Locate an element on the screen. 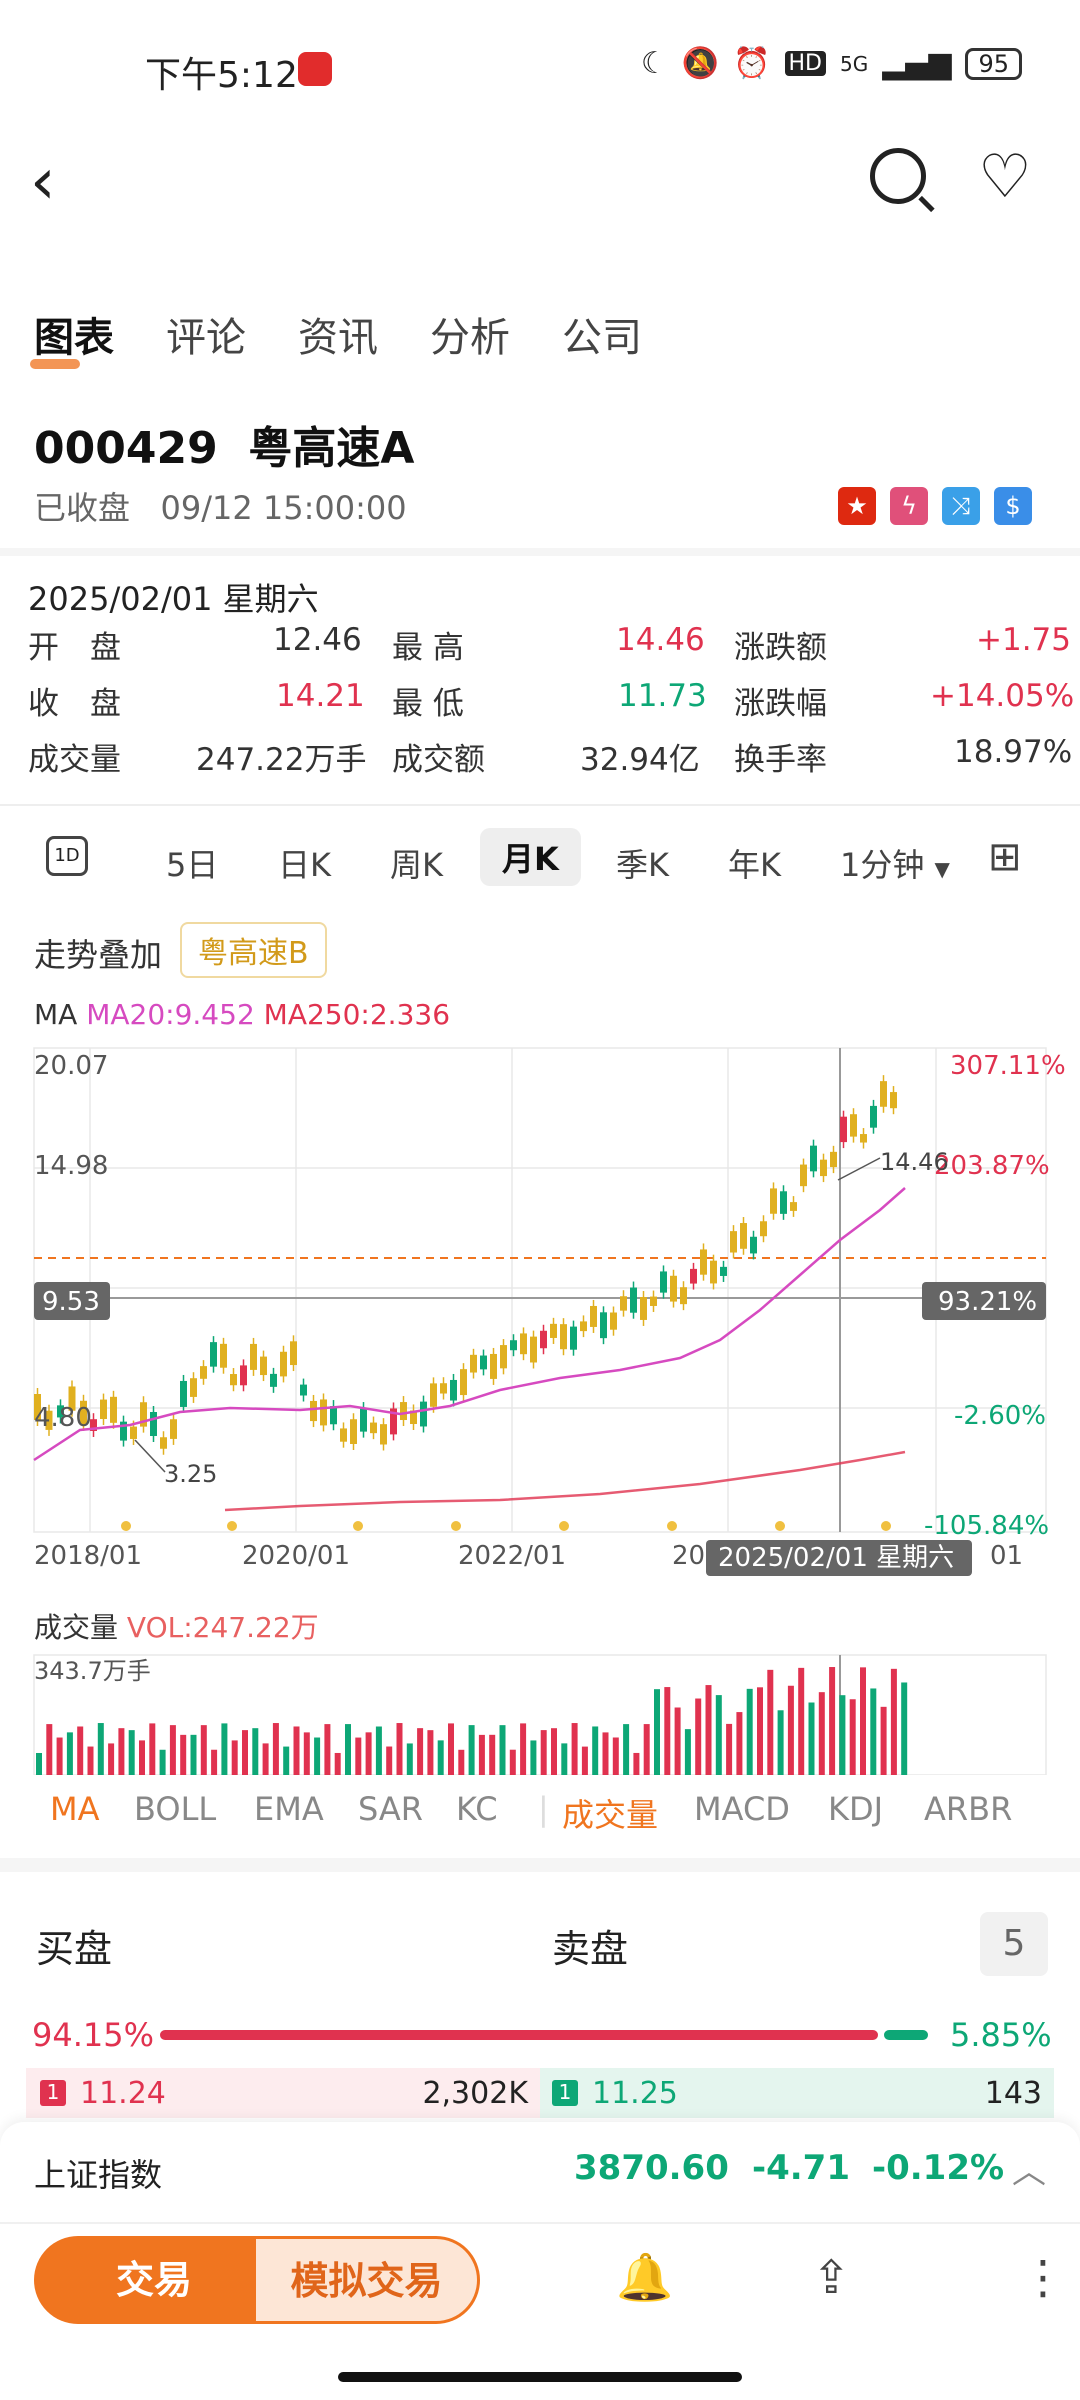 This screenshot has width=1080, height=2400. share-icon: ⇪ is located at coordinates (831, 2277).